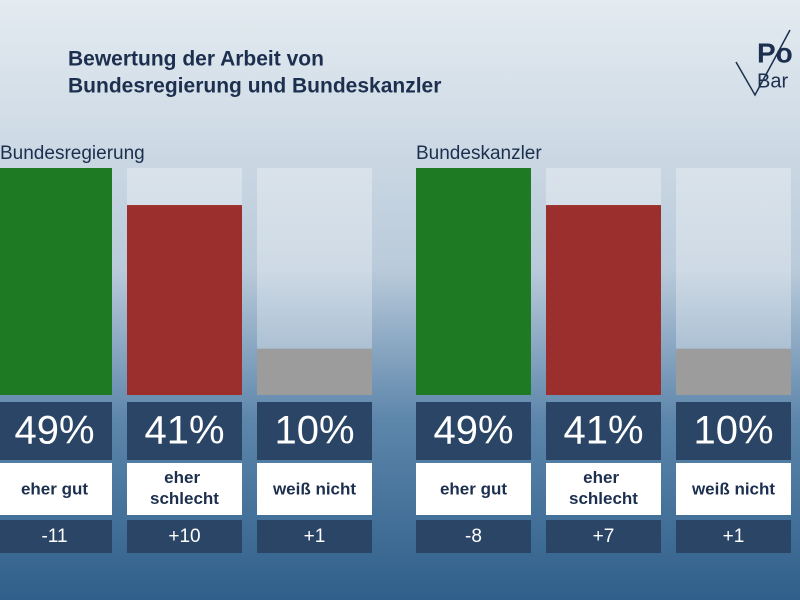  I want to click on change-label: -8, so click(473, 536).